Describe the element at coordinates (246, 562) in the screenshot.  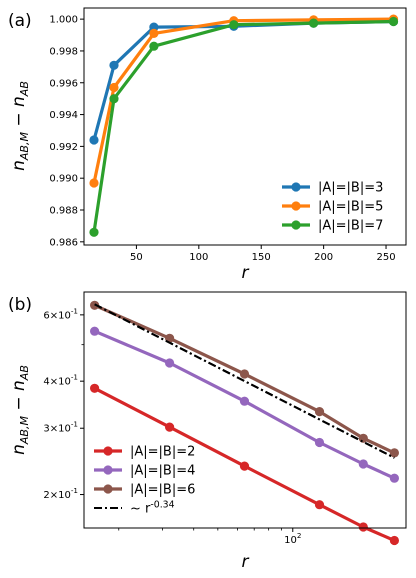
I see `panel-b-x-axis-label: r` at that location.